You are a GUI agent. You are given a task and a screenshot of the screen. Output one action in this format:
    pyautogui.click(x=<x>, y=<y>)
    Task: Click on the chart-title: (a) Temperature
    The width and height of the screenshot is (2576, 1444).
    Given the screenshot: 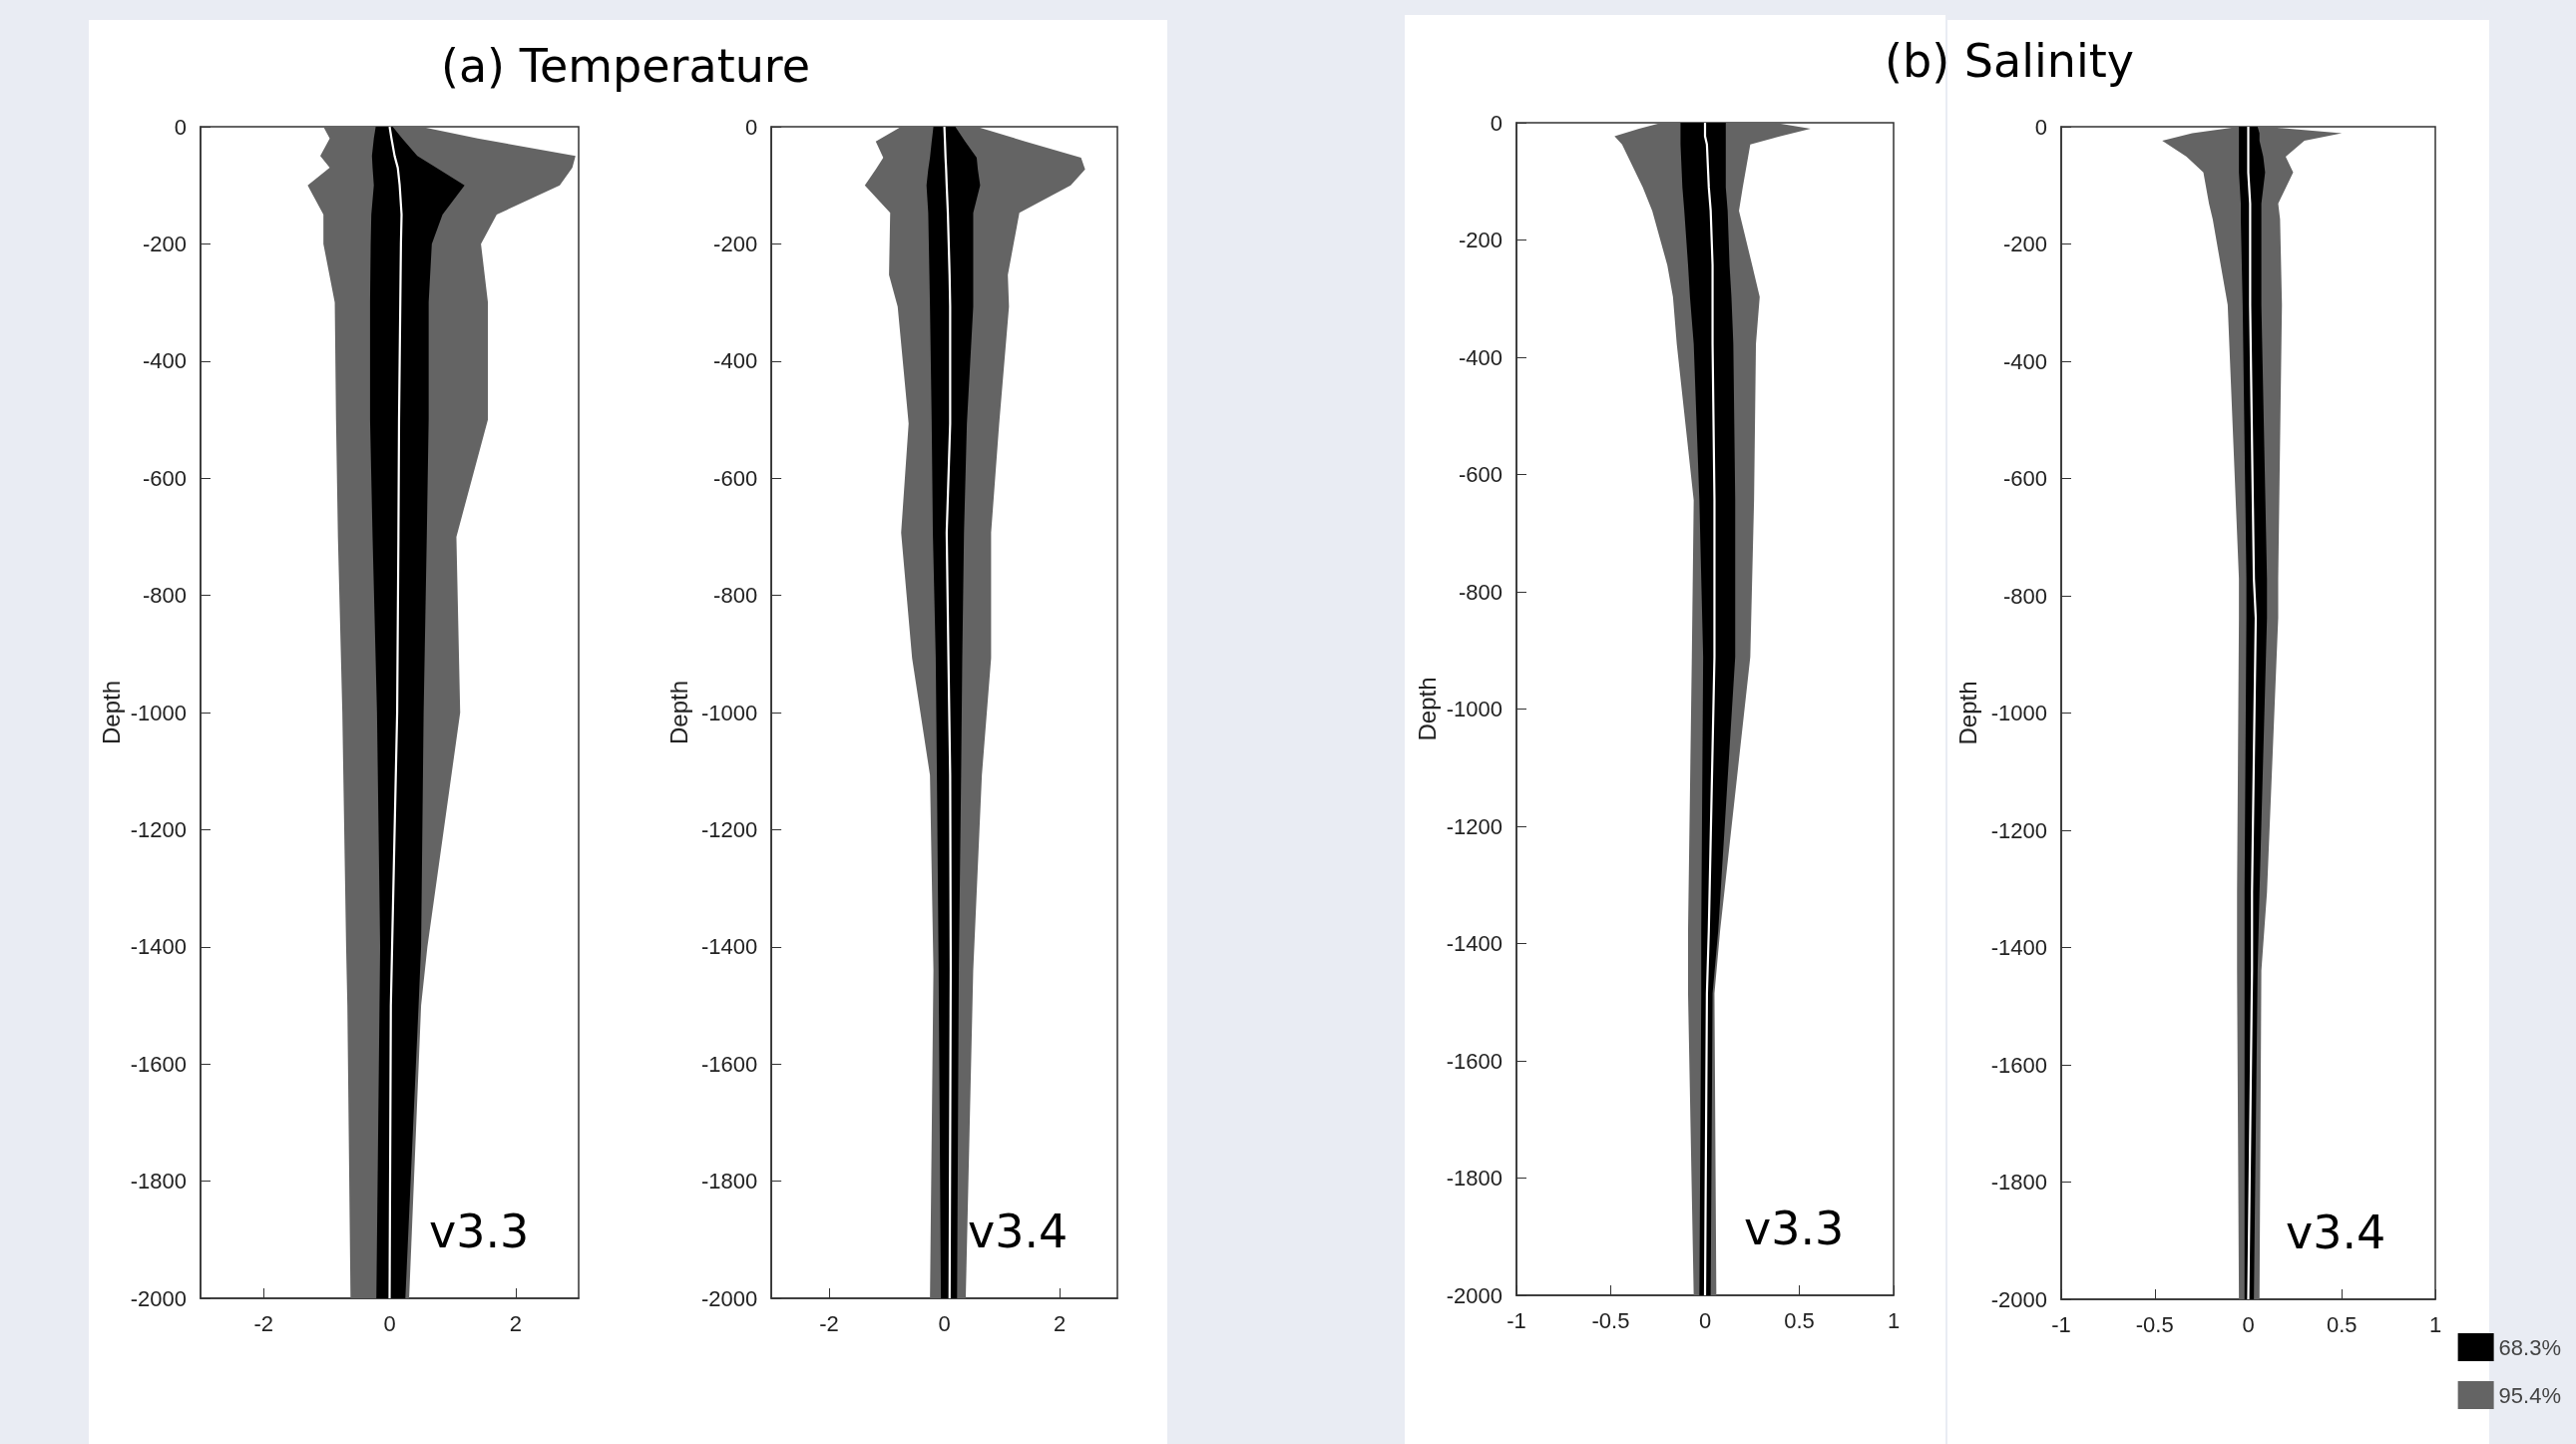 What is the action you would take?
    pyautogui.click(x=625, y=66)
    